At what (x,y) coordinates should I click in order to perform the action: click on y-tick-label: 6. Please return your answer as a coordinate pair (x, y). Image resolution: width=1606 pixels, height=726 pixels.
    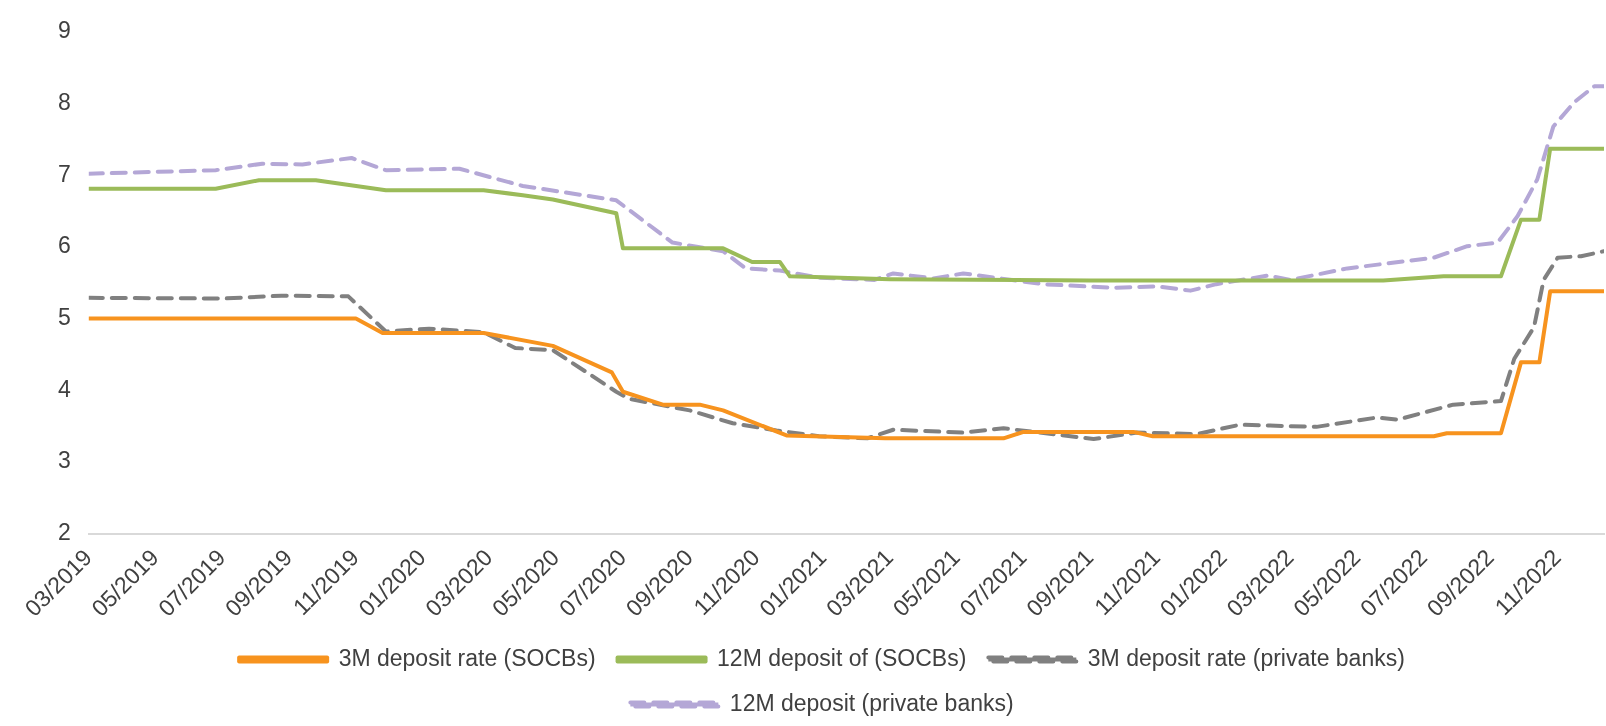
    Looking at the image, I should click on (64, 245).